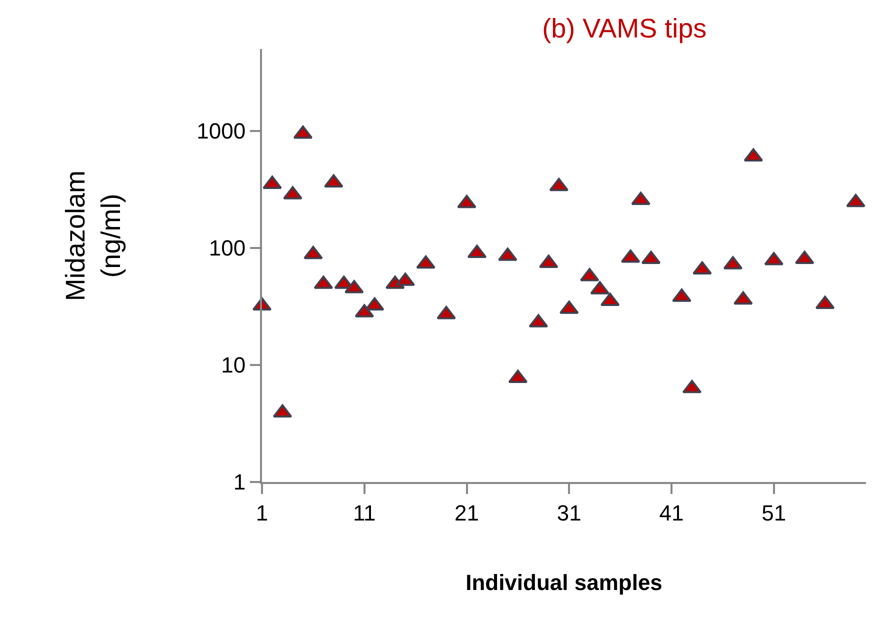  I want to click on x-tick-label: 51, so click(774, 513).